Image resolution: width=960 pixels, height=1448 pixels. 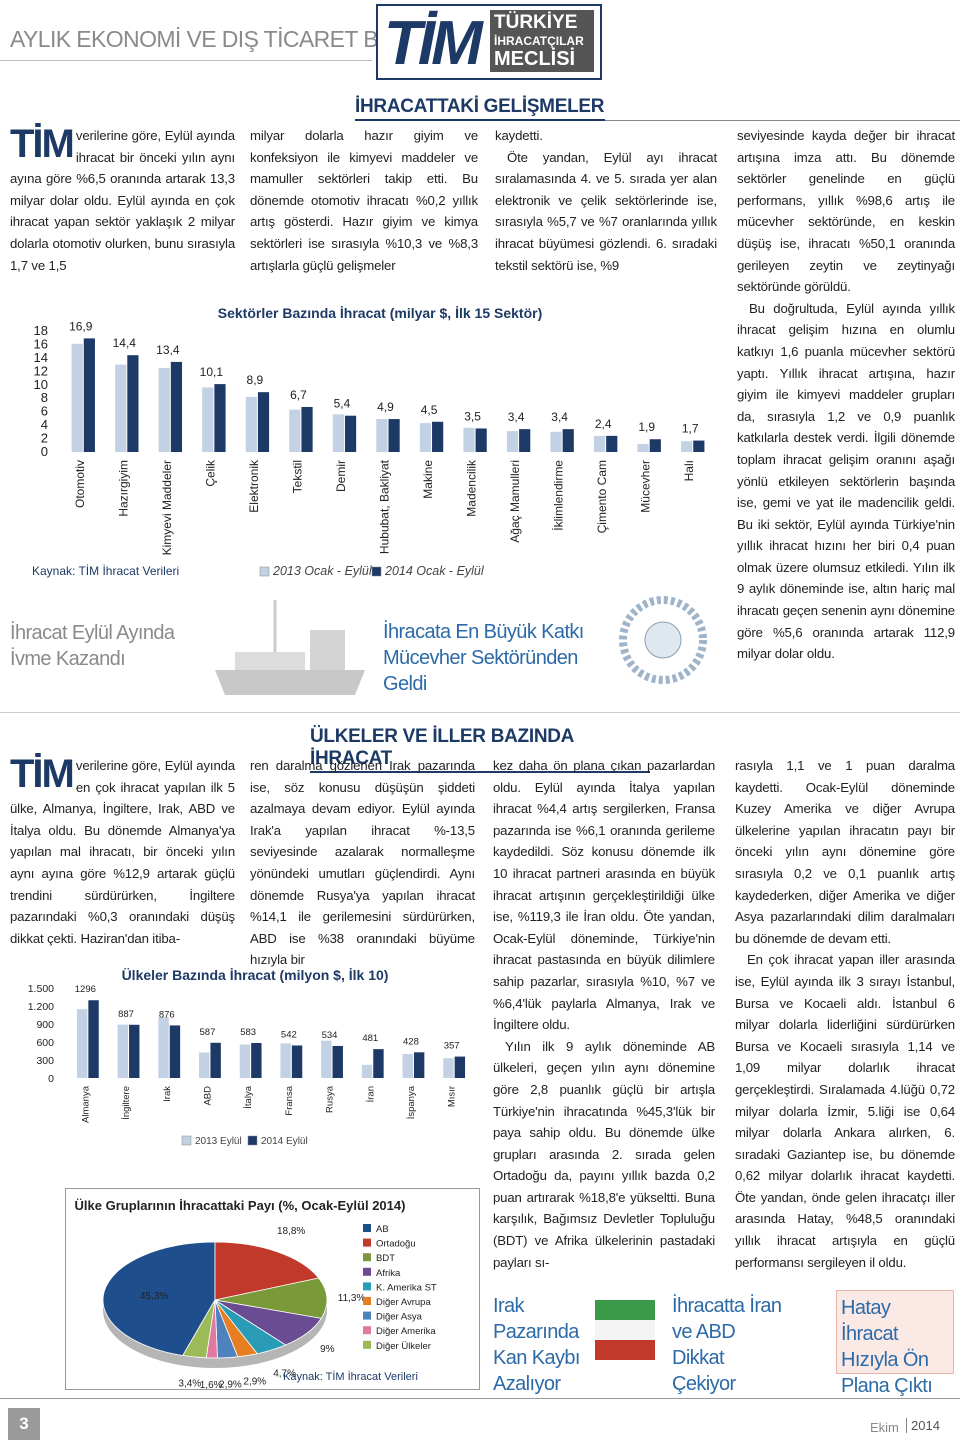 I want to click on legend-label: Ortadoğu, so click(x=396, y=1244).